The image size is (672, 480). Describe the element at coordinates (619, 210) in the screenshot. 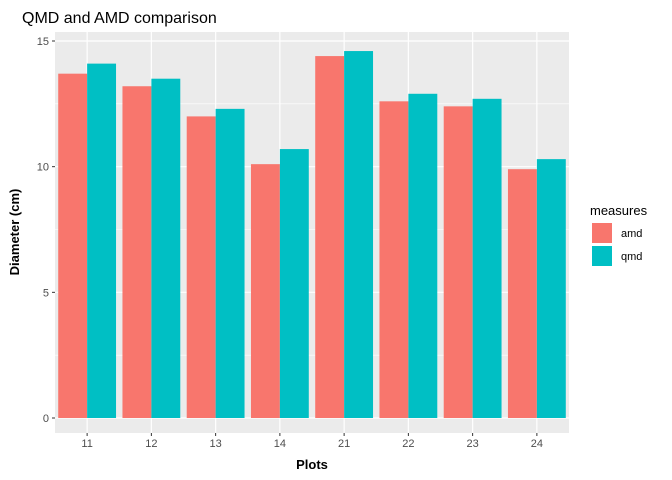

I see `legend-title: measures` at that location.